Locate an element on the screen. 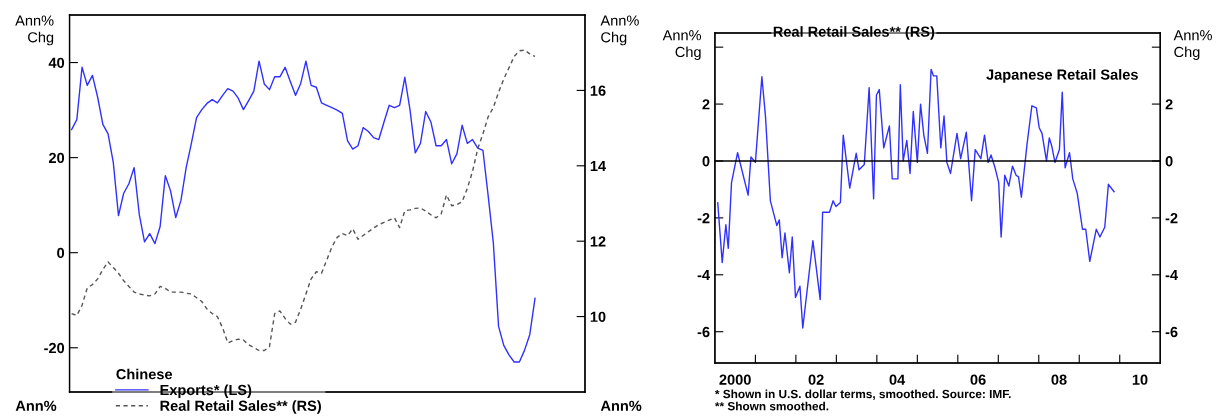 This screenshot has width=1220, height=417. x-tick-label: 08 is located at coordinates (1059, 379).